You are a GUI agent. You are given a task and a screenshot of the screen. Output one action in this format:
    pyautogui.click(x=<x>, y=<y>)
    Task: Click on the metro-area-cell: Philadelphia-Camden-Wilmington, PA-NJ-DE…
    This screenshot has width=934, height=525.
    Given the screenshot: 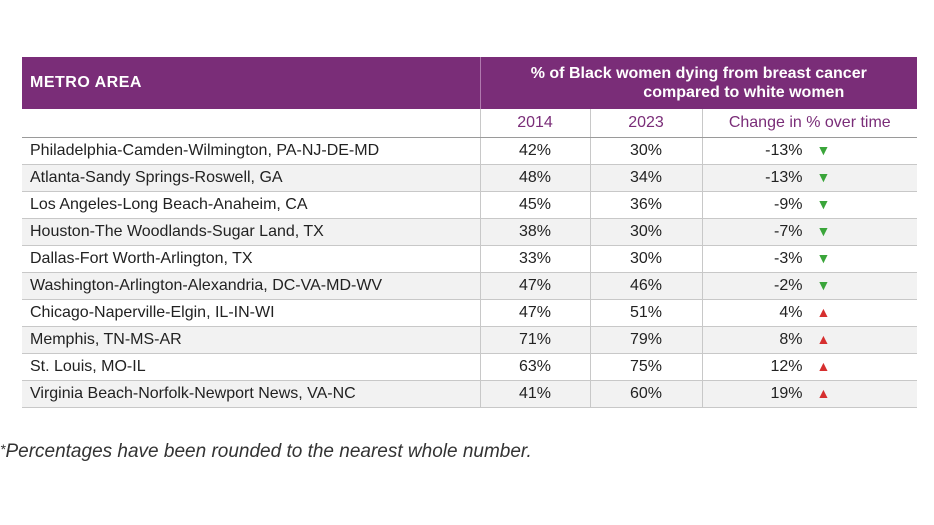 What is the action you would take?
    pyautogui.click(x=251, y=151)
    